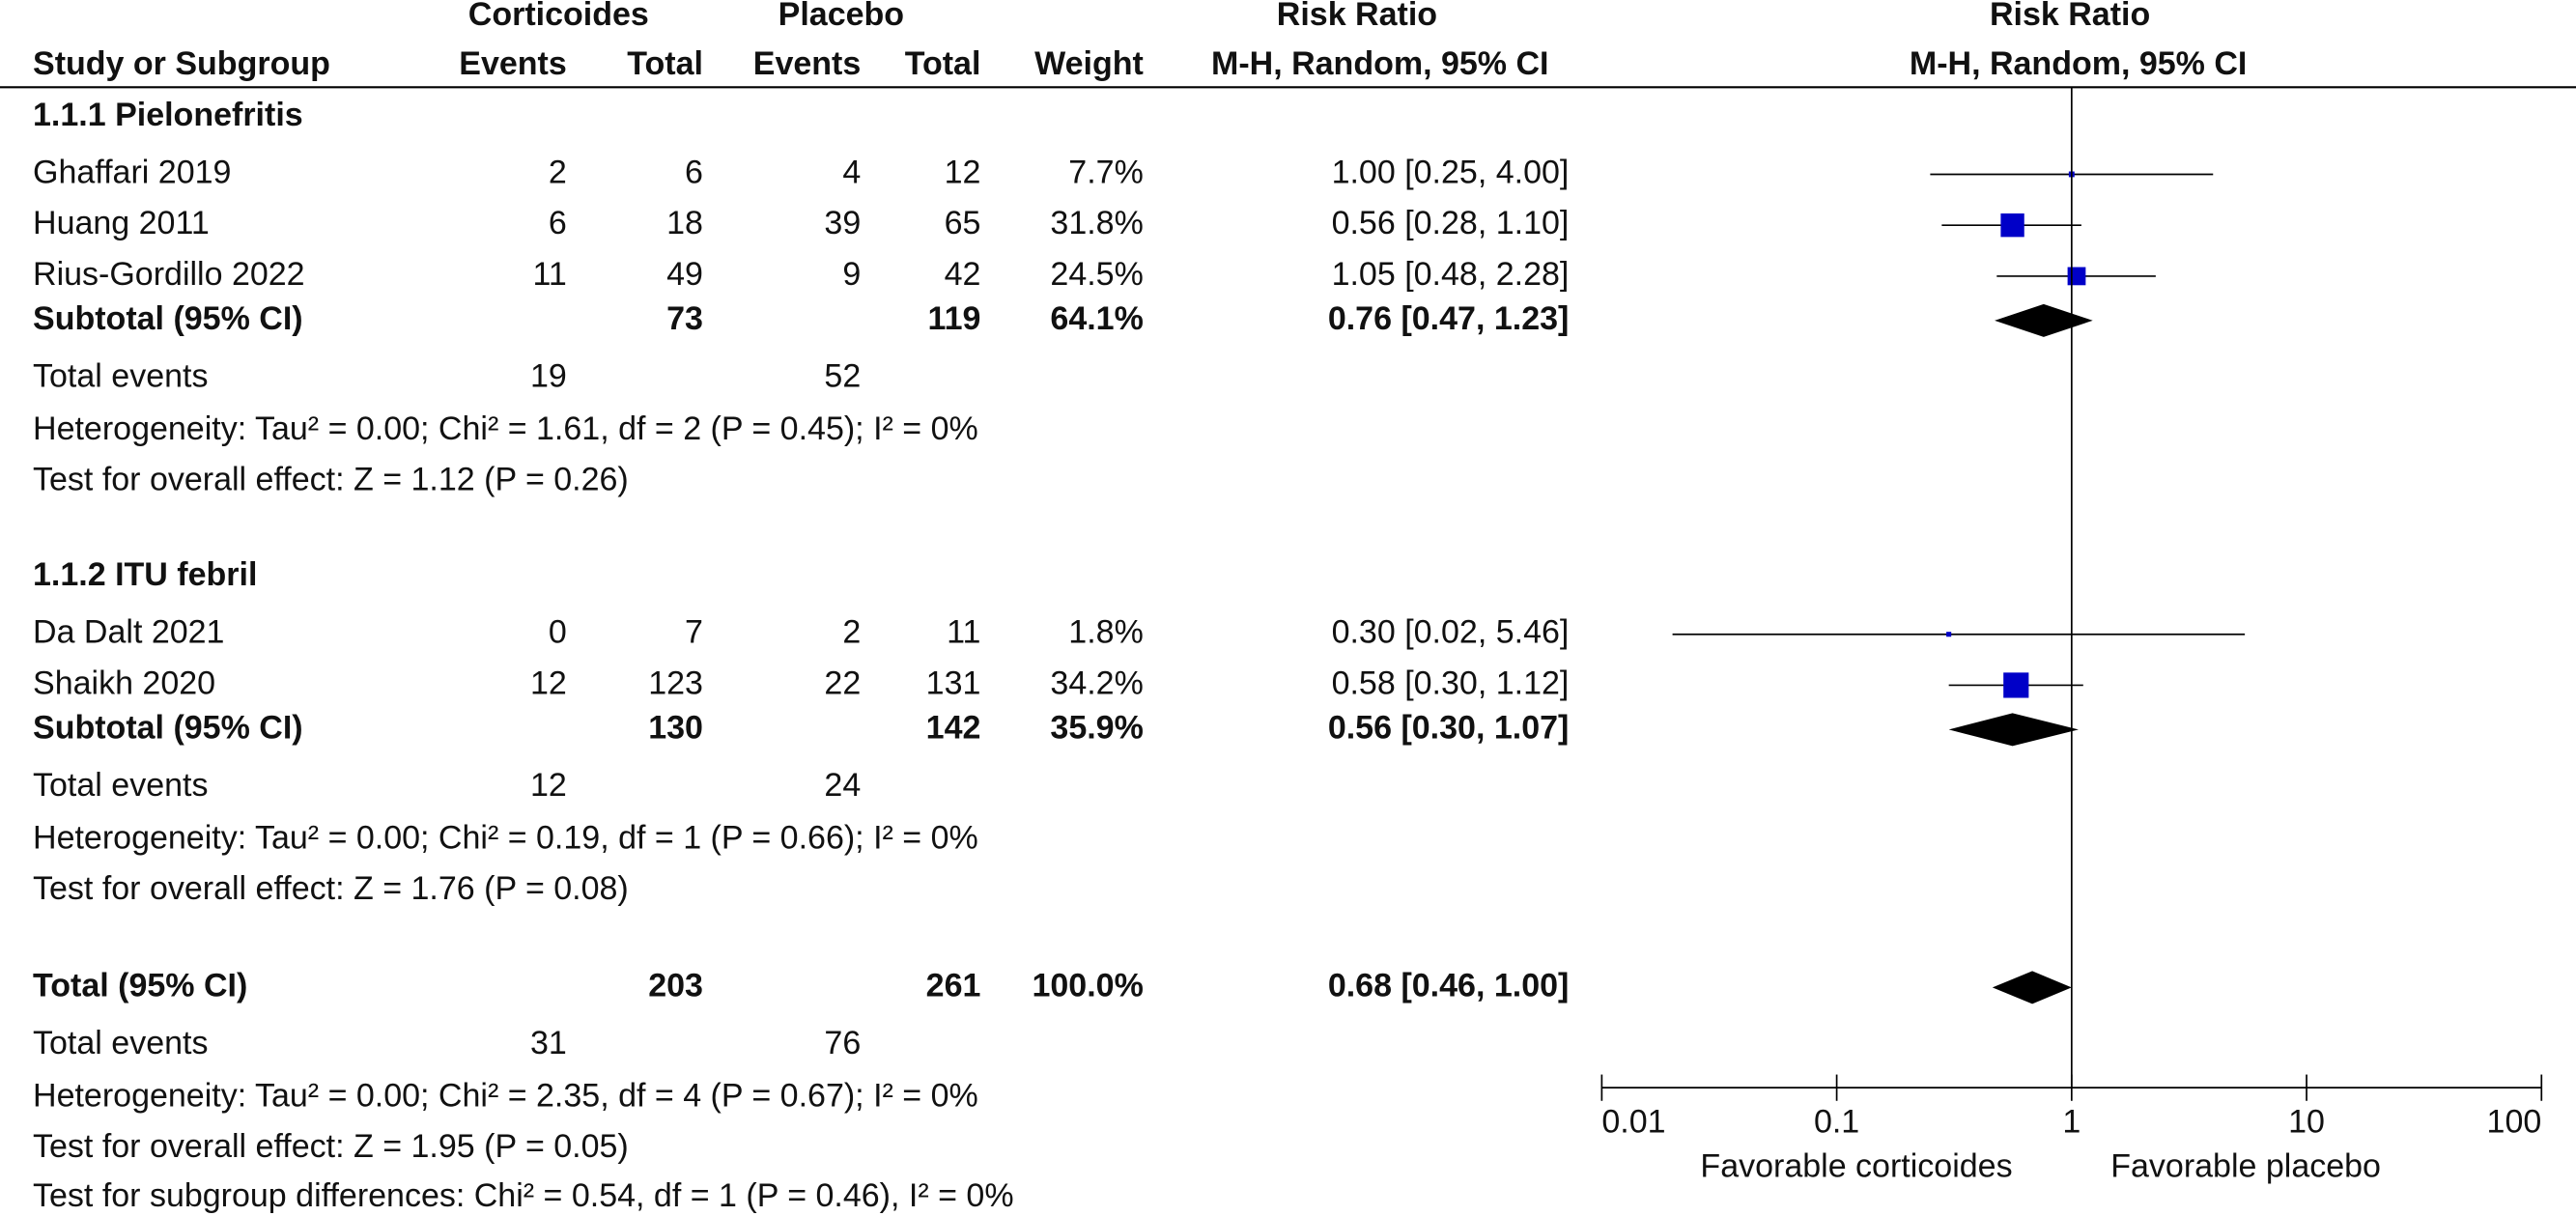  Describe the element at coordinates (1096, 318) in the screenshot. I see `weight: 64.1%` at that location.